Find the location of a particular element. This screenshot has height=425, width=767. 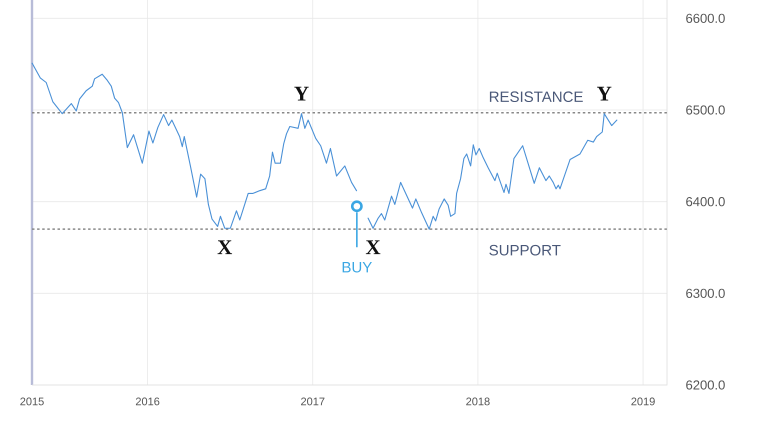

y-tick-label: 6200.0 is located at coordinates (705, 385).